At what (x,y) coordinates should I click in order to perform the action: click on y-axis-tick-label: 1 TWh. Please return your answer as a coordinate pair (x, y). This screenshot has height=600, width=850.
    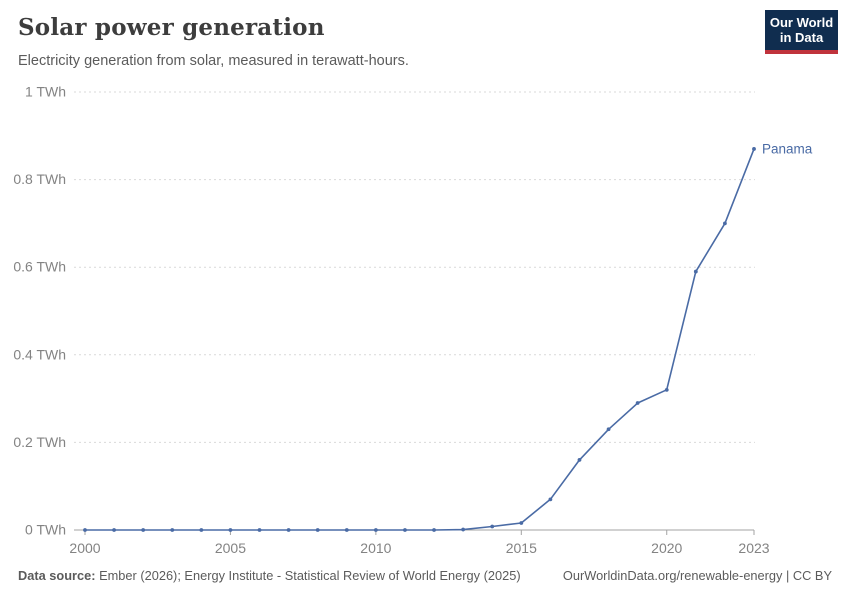
    Looking at the image, I should click on (45, 92).